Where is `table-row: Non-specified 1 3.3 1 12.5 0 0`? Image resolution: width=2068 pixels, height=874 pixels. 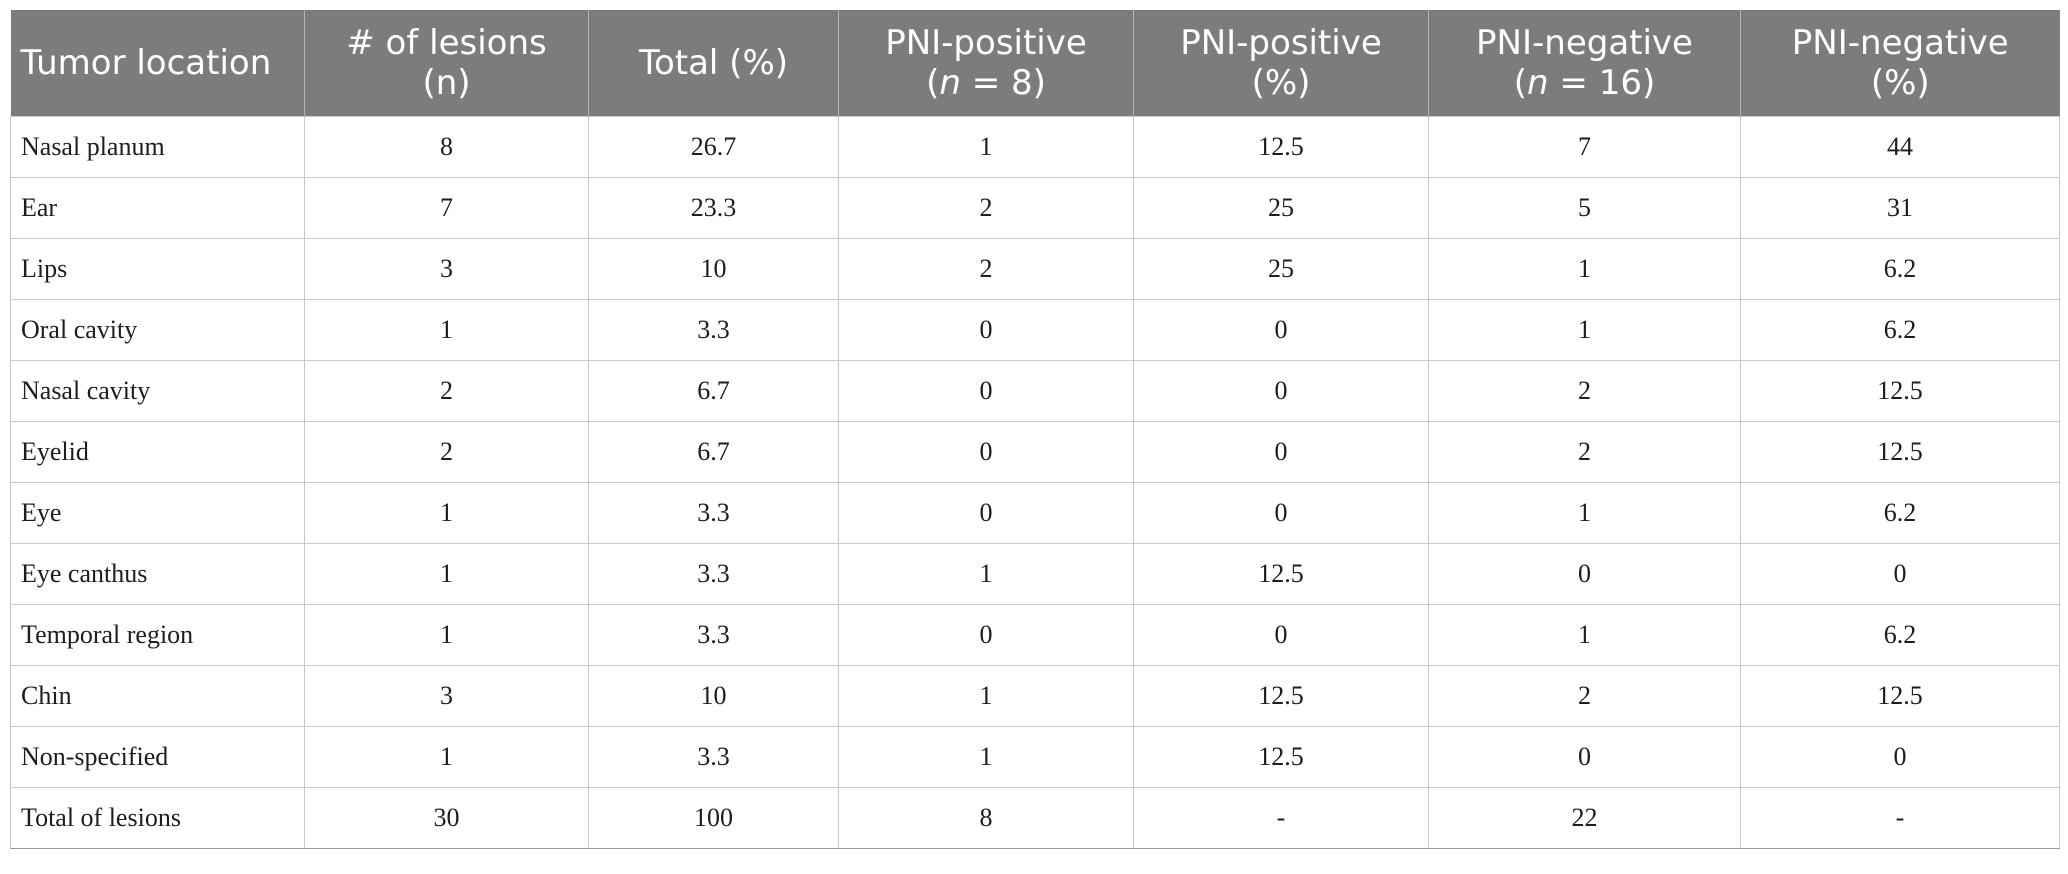
table-row: Non-specified 1 3.3 1 12.5 0 0 is located at coordinates (1035, 757).